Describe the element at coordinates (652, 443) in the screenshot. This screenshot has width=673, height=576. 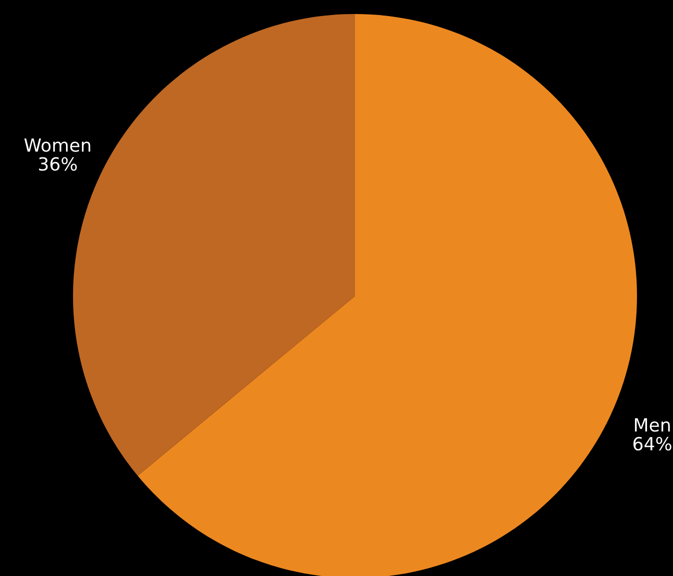
I see `data-label: 64%` at that location.